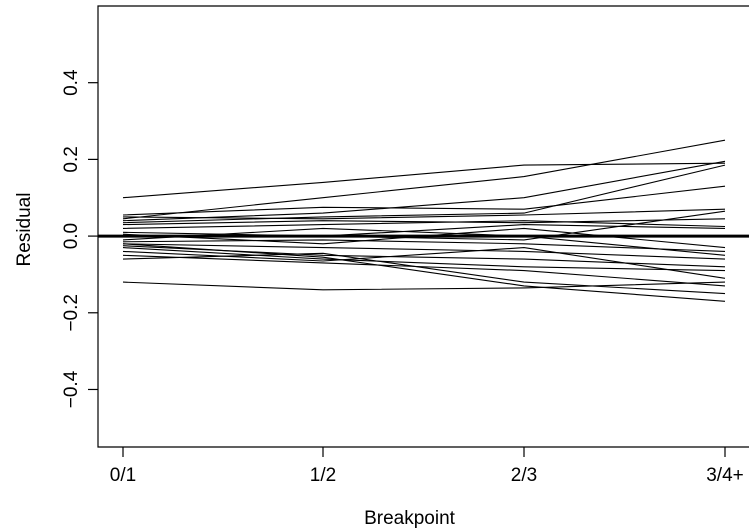 This screenshot has height=531, width=749. I want to click on y-axis-label: Residual, so click(24, 230).